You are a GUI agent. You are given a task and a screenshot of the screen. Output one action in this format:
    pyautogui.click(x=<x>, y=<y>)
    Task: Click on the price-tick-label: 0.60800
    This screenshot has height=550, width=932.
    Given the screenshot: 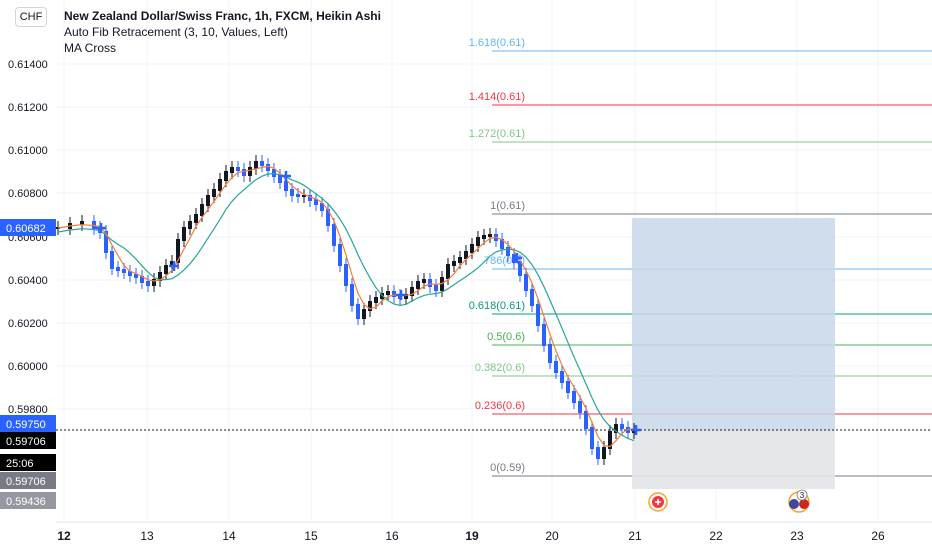 What is the action you would take?
    pyautogui.click(x=28, y=194)
    